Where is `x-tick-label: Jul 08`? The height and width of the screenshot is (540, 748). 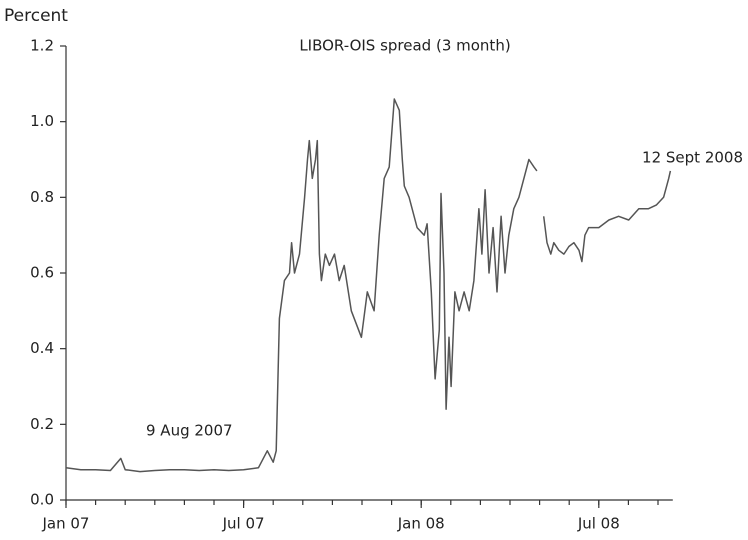
x-tick-label: Jul 08 is located at coordinates (598, 524).